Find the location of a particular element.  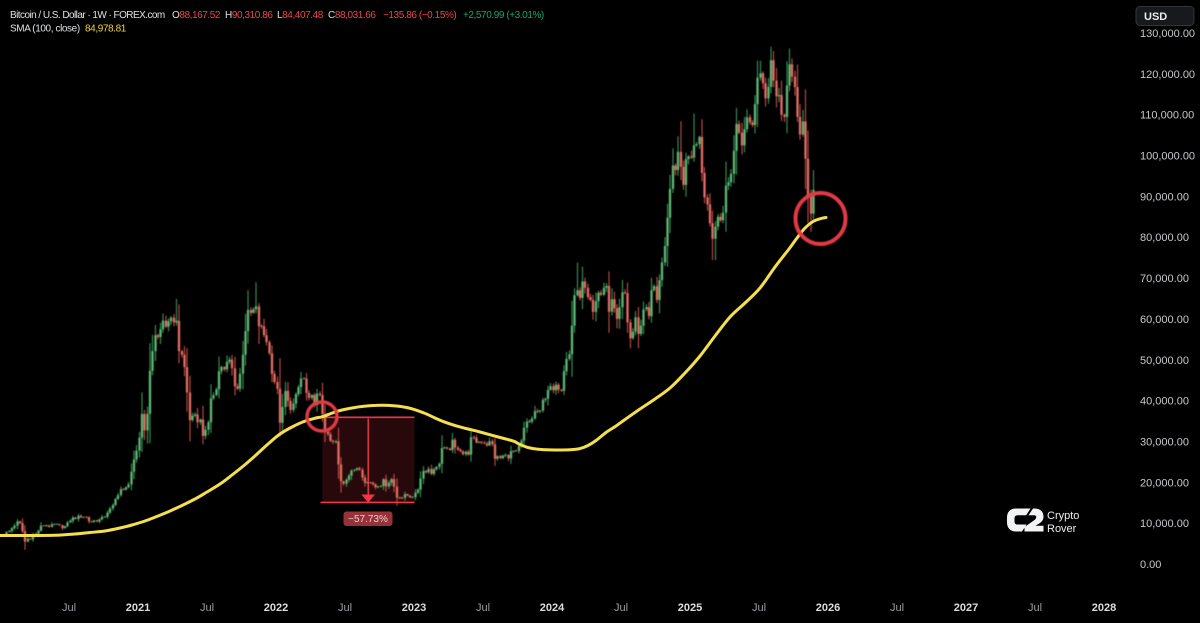

svg-text: 2022 is located at coordinates (276, 608).